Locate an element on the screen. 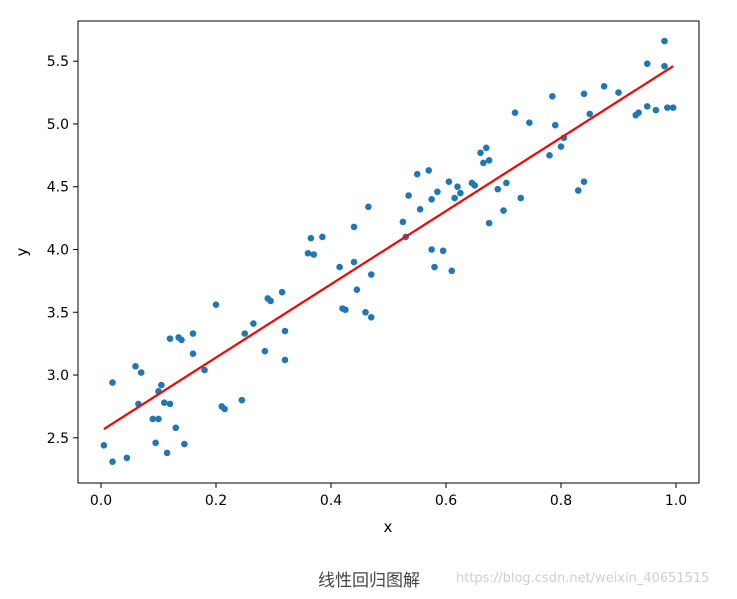  y-tick-label: 5.0 is located at coordinates (58, 125).